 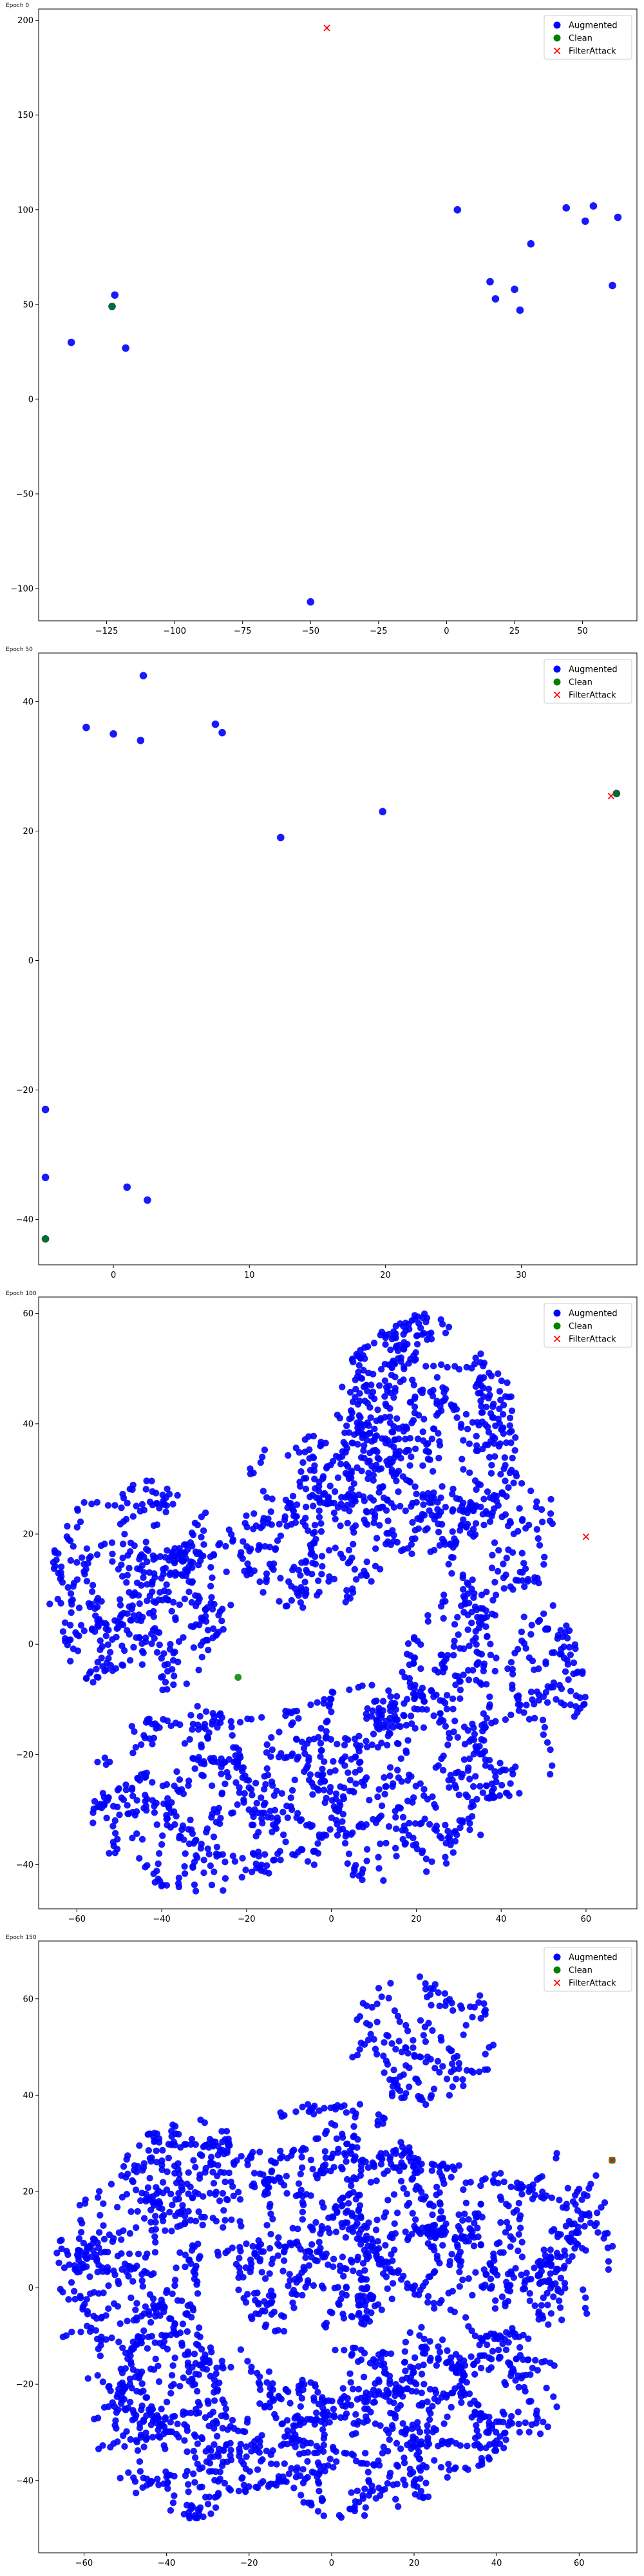 I want to click on y-tick-label: 20, so click(x=28, y=2192).